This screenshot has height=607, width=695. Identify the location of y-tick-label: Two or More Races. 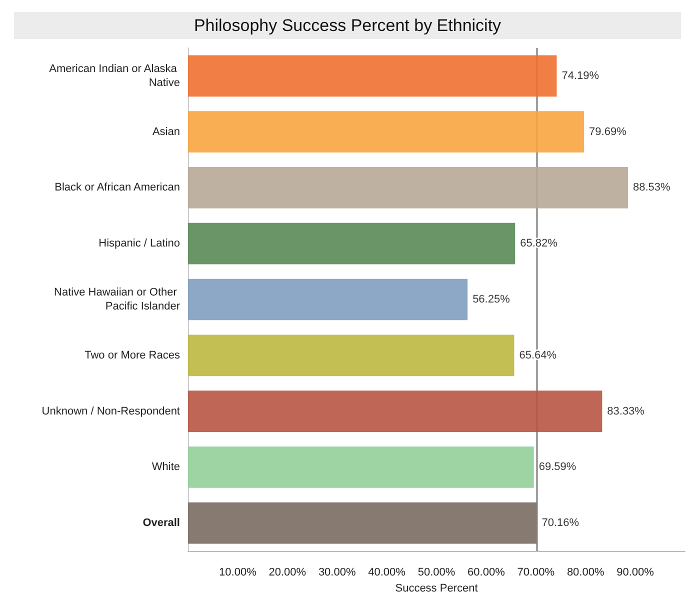
(132, 355).